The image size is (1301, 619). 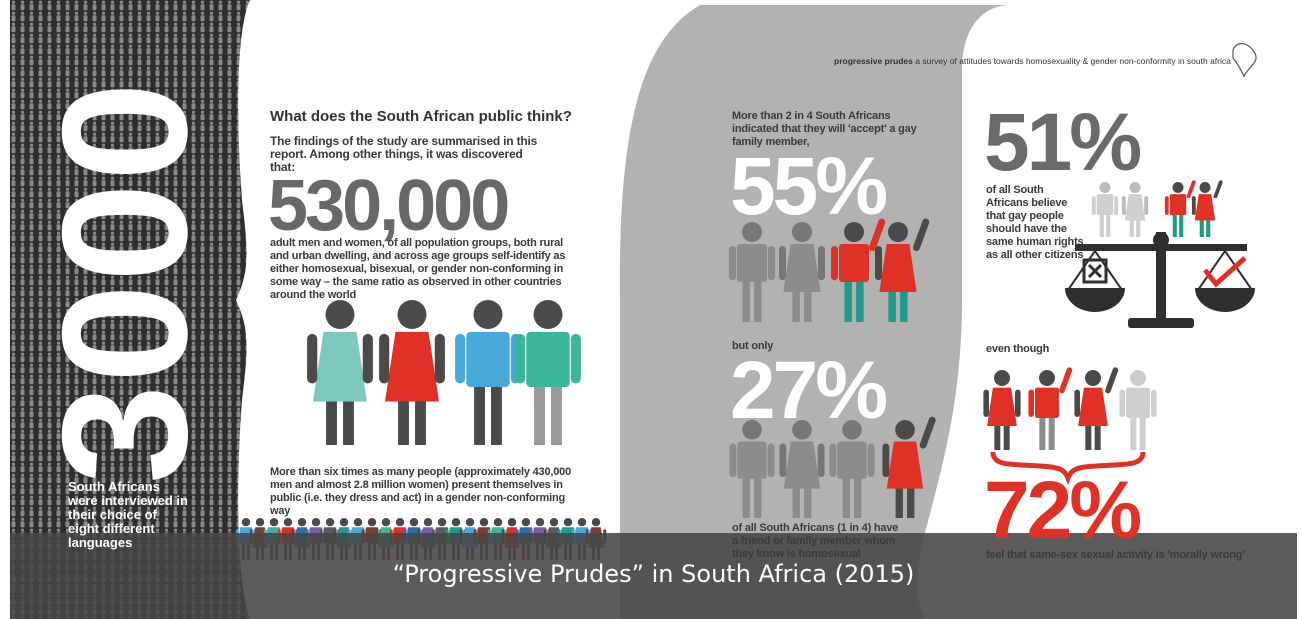 I want to click on figure: 530,000, so click(x=389, y=206).